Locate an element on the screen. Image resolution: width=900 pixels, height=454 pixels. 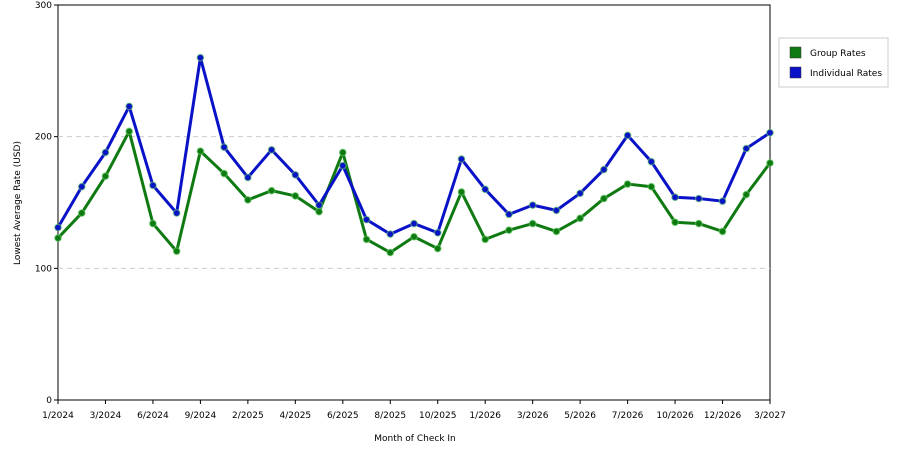
y-axis-label: Lowest Average Rate (USD) is located at coordinates (18, 203).